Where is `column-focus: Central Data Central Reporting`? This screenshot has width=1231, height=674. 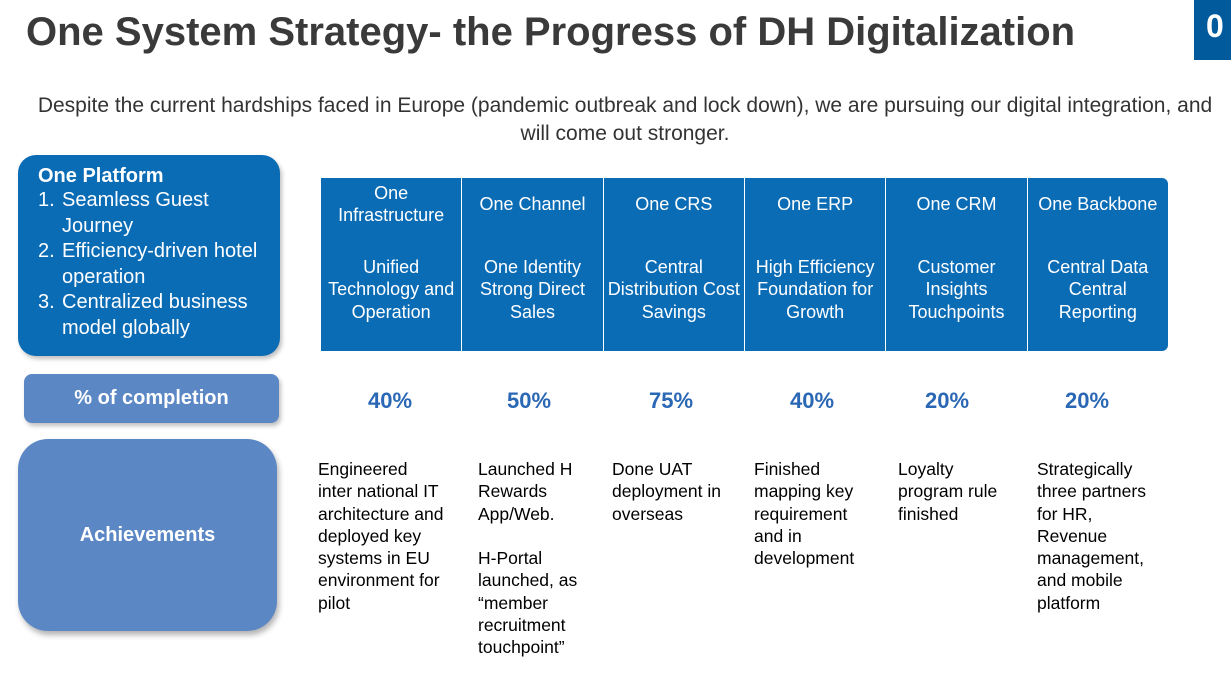 column-focus: Central Data Central Reporting is located at coordinates (1098, 289).